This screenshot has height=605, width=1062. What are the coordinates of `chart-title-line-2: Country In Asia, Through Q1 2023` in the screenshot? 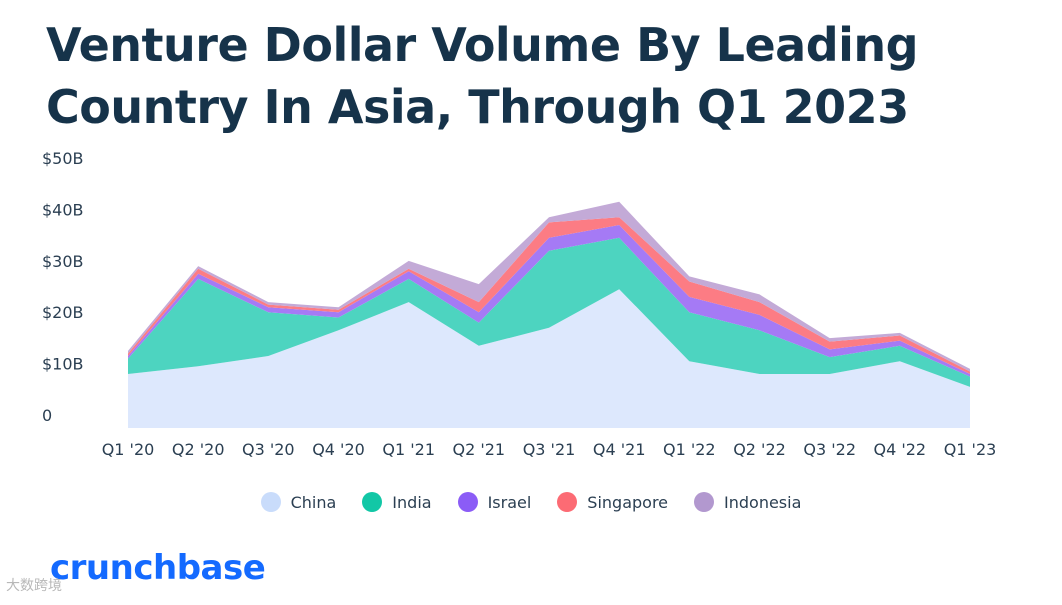 It's located at (477, 107).